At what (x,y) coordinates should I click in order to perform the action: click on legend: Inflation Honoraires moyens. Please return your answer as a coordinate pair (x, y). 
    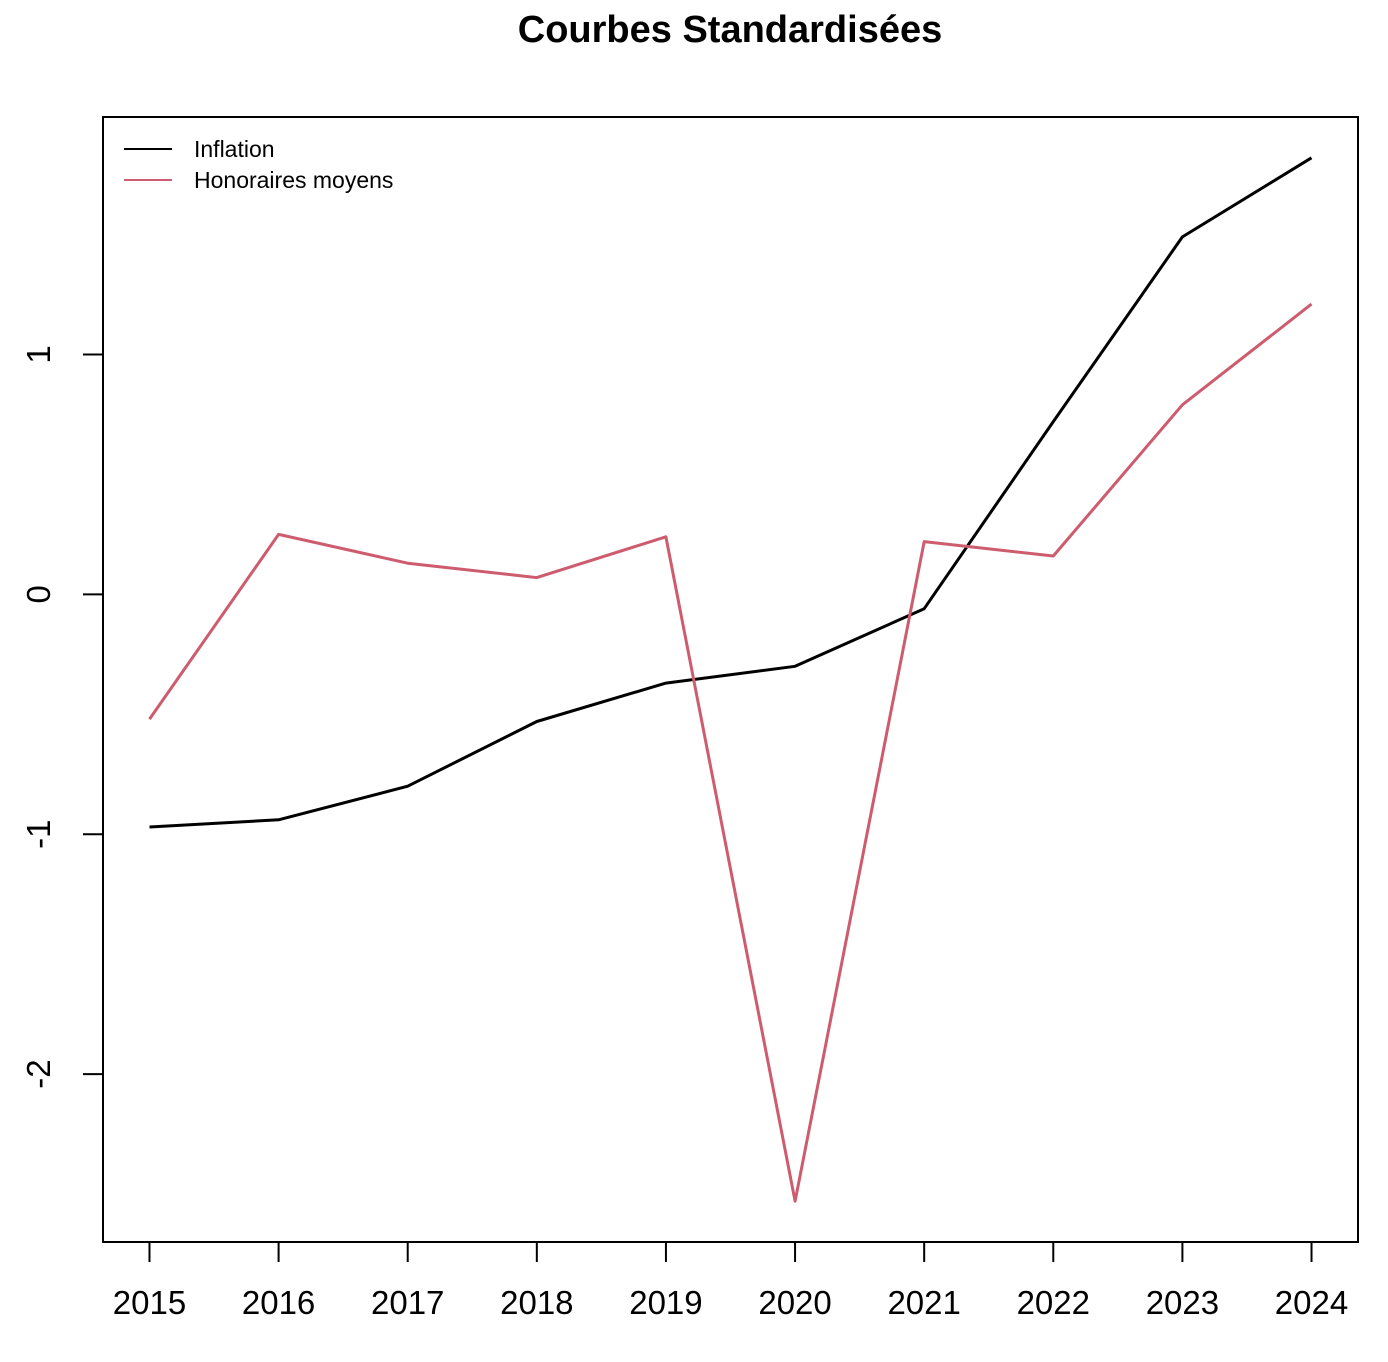
    Looking at the image, I should click on (258, 164).